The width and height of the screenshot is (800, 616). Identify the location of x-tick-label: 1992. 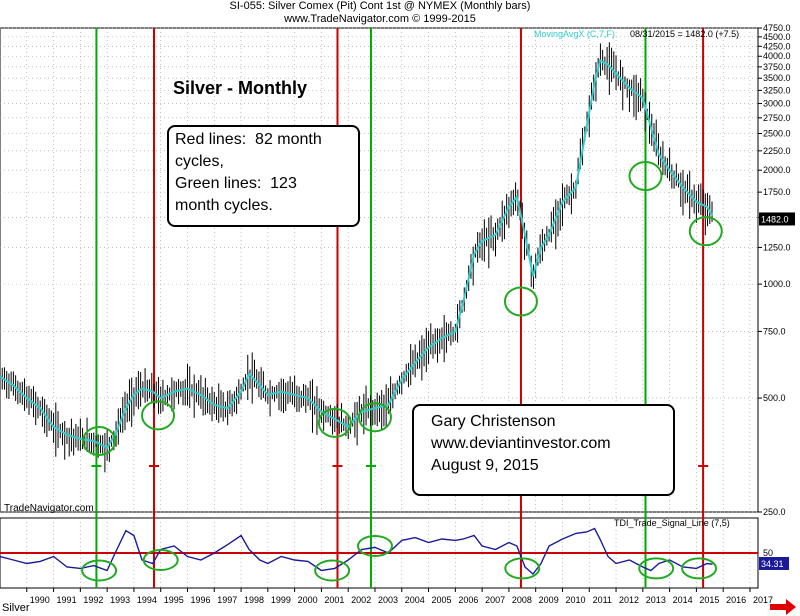
(93, 600).